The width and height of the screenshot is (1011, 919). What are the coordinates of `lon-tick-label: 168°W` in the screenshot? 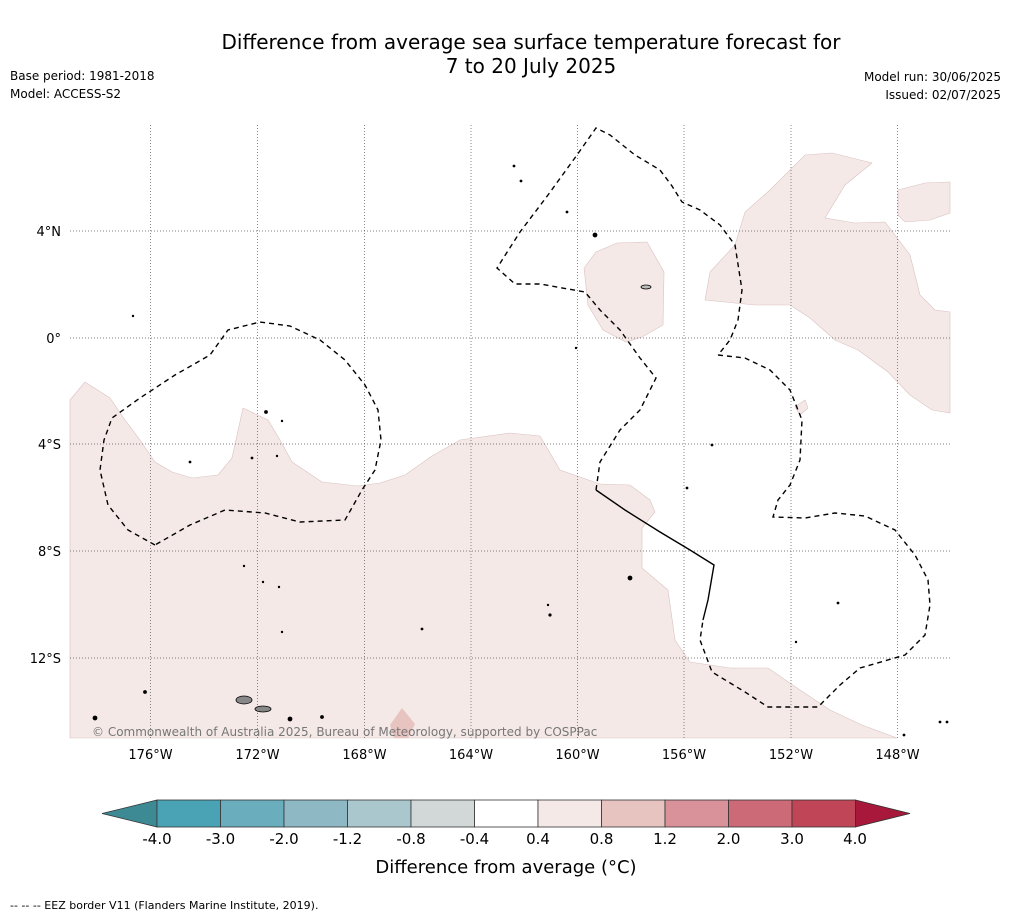 It's located at (364, 755).